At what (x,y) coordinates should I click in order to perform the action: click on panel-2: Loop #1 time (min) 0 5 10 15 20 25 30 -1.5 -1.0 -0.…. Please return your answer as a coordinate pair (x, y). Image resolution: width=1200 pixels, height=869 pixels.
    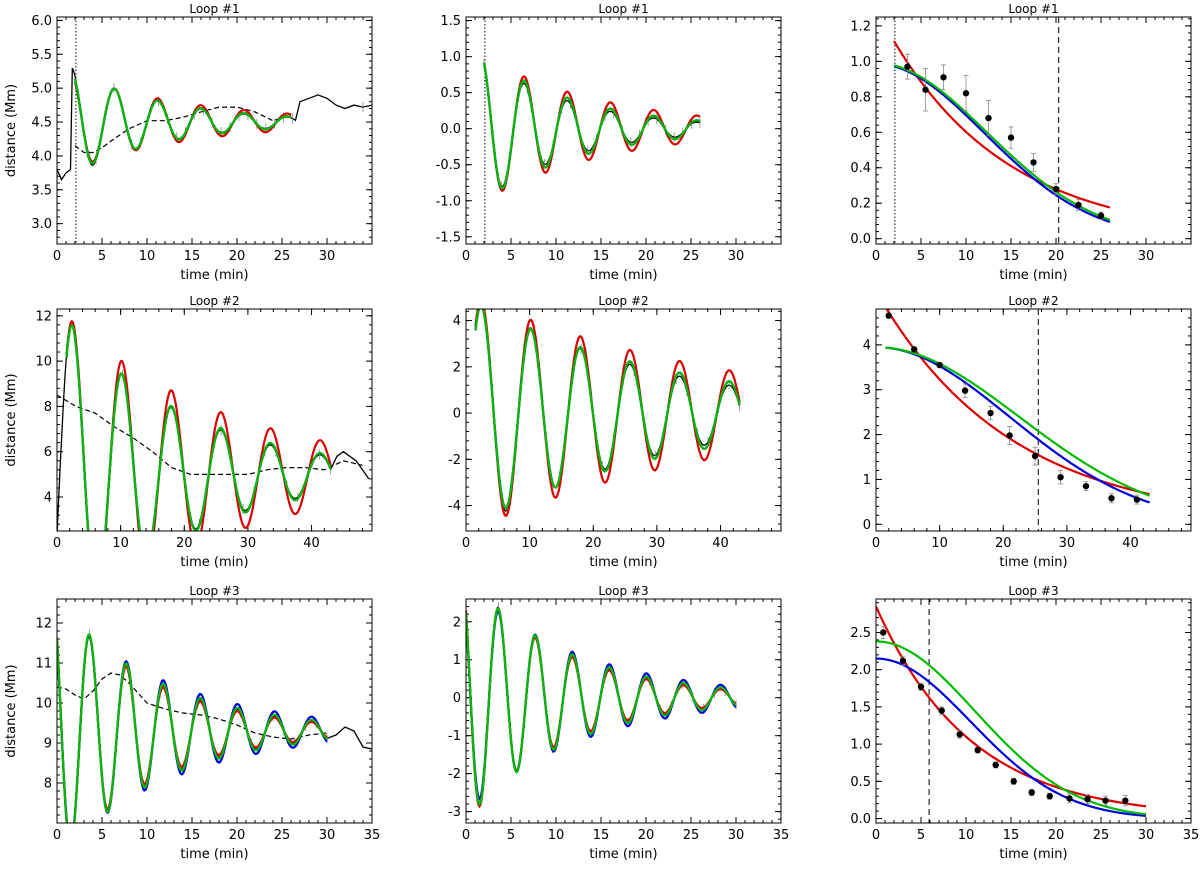
    Looking at the image, I should click on (609, 142).